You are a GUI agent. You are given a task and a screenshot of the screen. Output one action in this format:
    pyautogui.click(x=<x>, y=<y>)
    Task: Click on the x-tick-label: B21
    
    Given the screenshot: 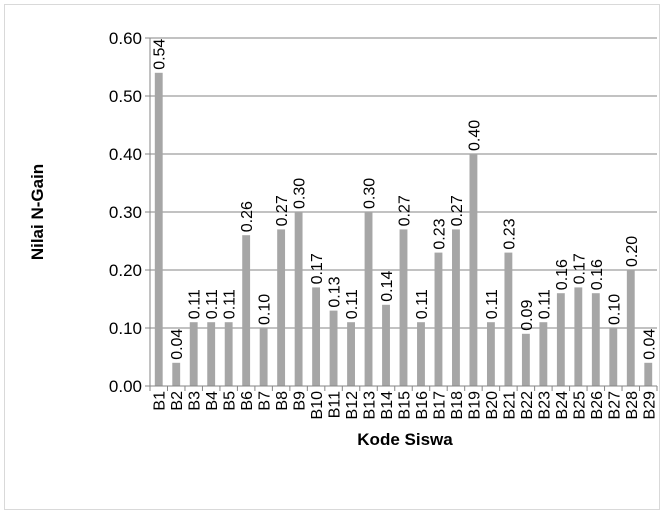 What is the action you would take?
    pyautogui.click(x=509, y=405)
    